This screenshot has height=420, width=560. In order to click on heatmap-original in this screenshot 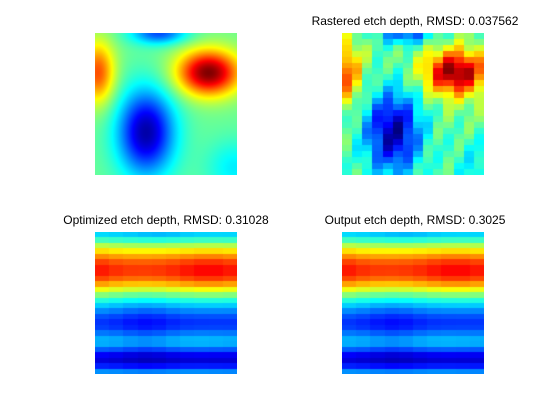, I will do `click(166, 104)`.